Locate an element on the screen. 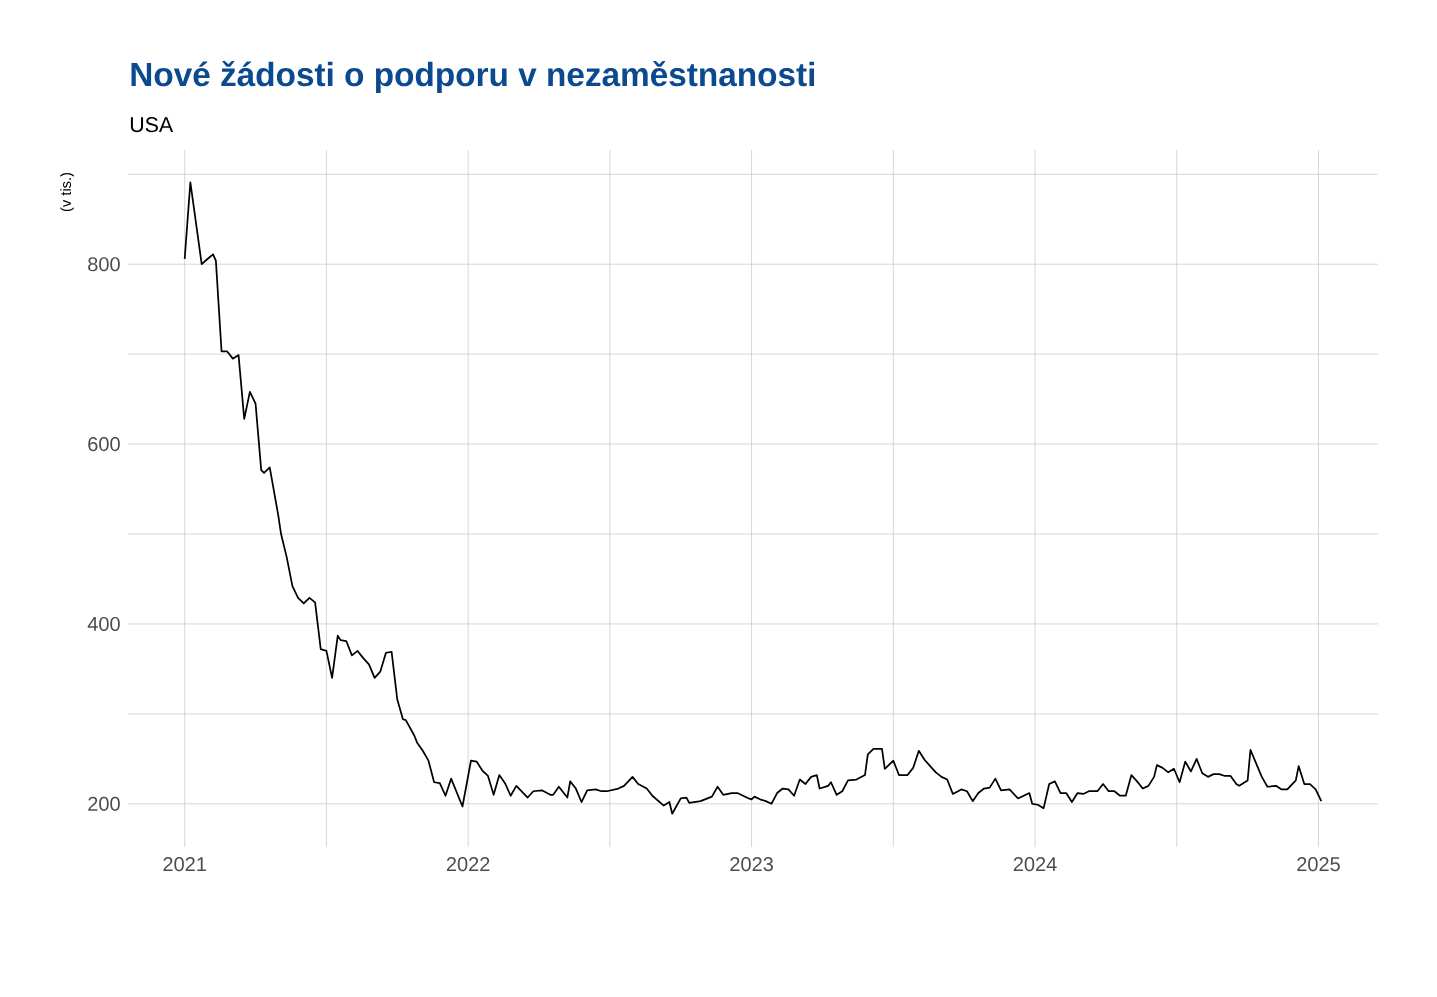 The width and height of the screenshot is (1437, 997). y-tick-label: 800 is located at coordinates (104, 264).